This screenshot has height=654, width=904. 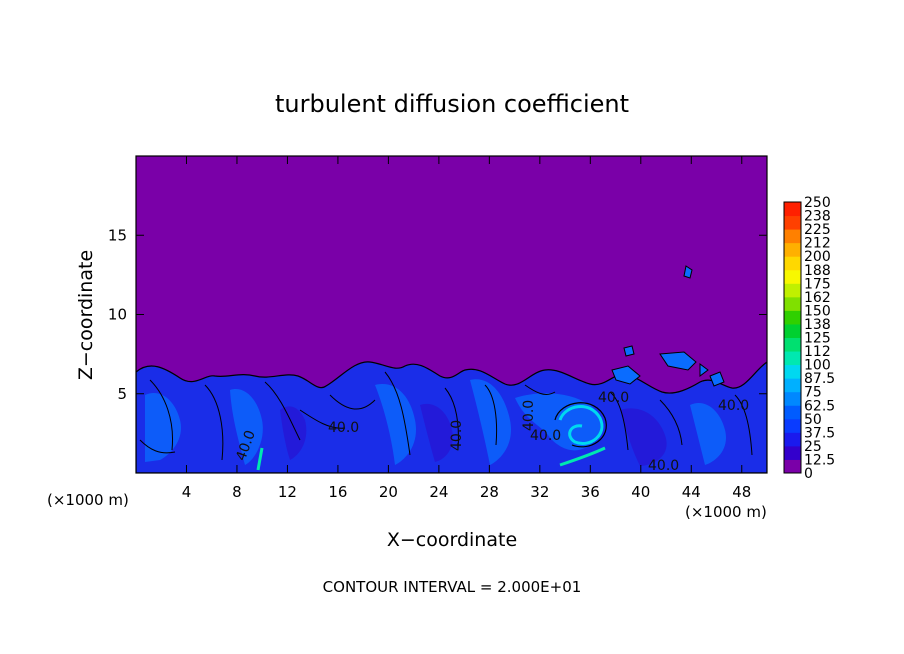 I want to click on x-tick-label: 20, so click(x=388, y=492).